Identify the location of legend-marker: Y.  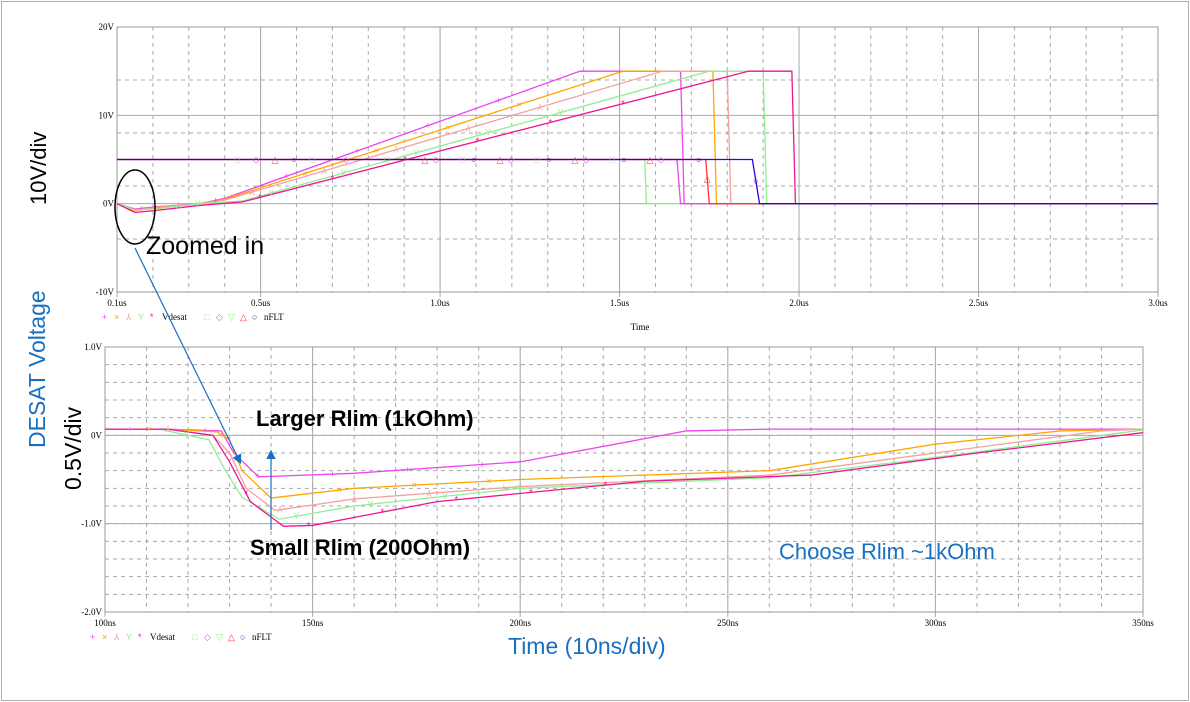
(141, 317).